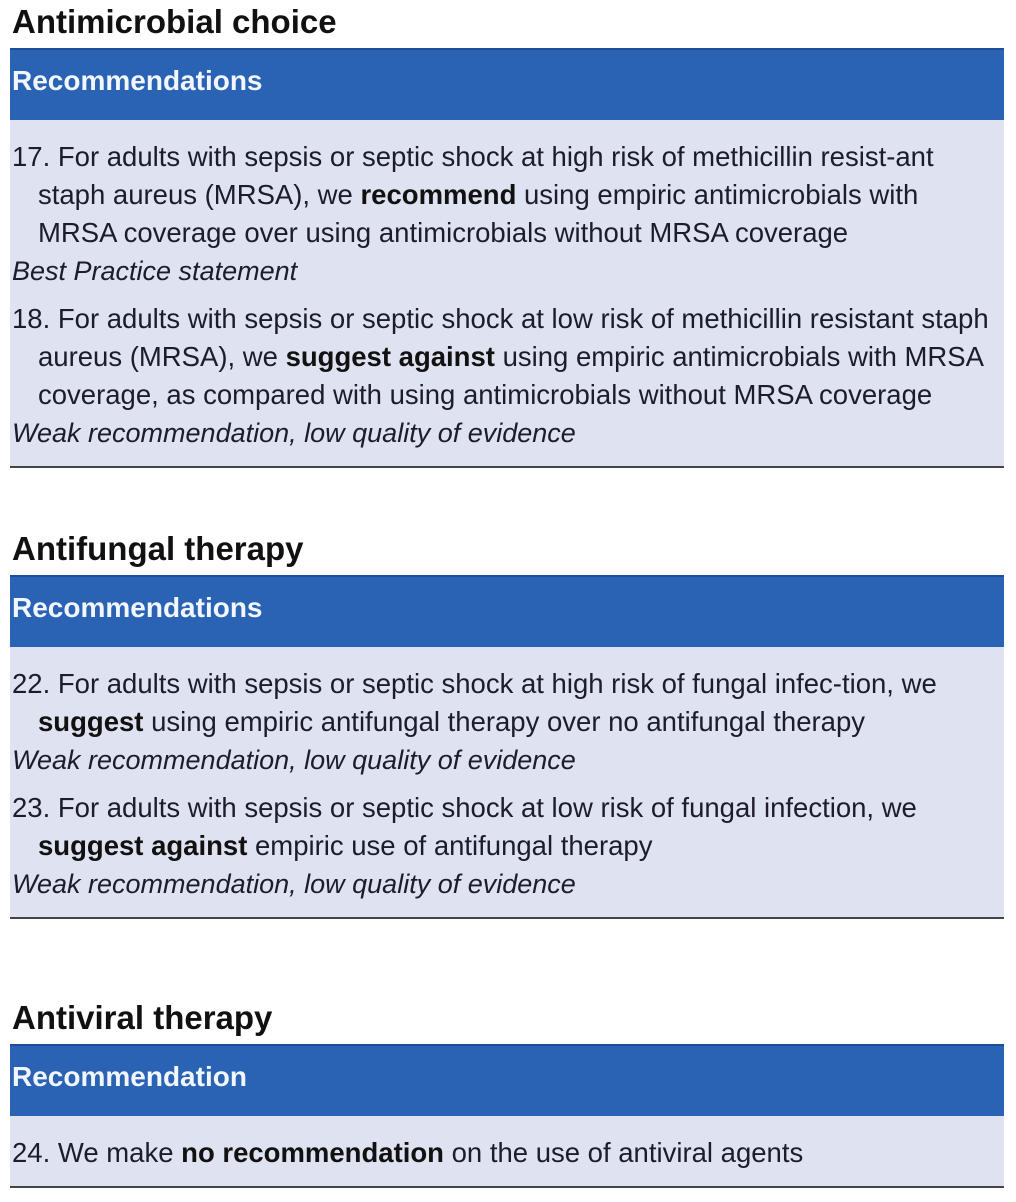  What do you see at coordinates (438, 194) in the screenshot?
I see `rec-strength: recommend` at bounding box center [438, 194].